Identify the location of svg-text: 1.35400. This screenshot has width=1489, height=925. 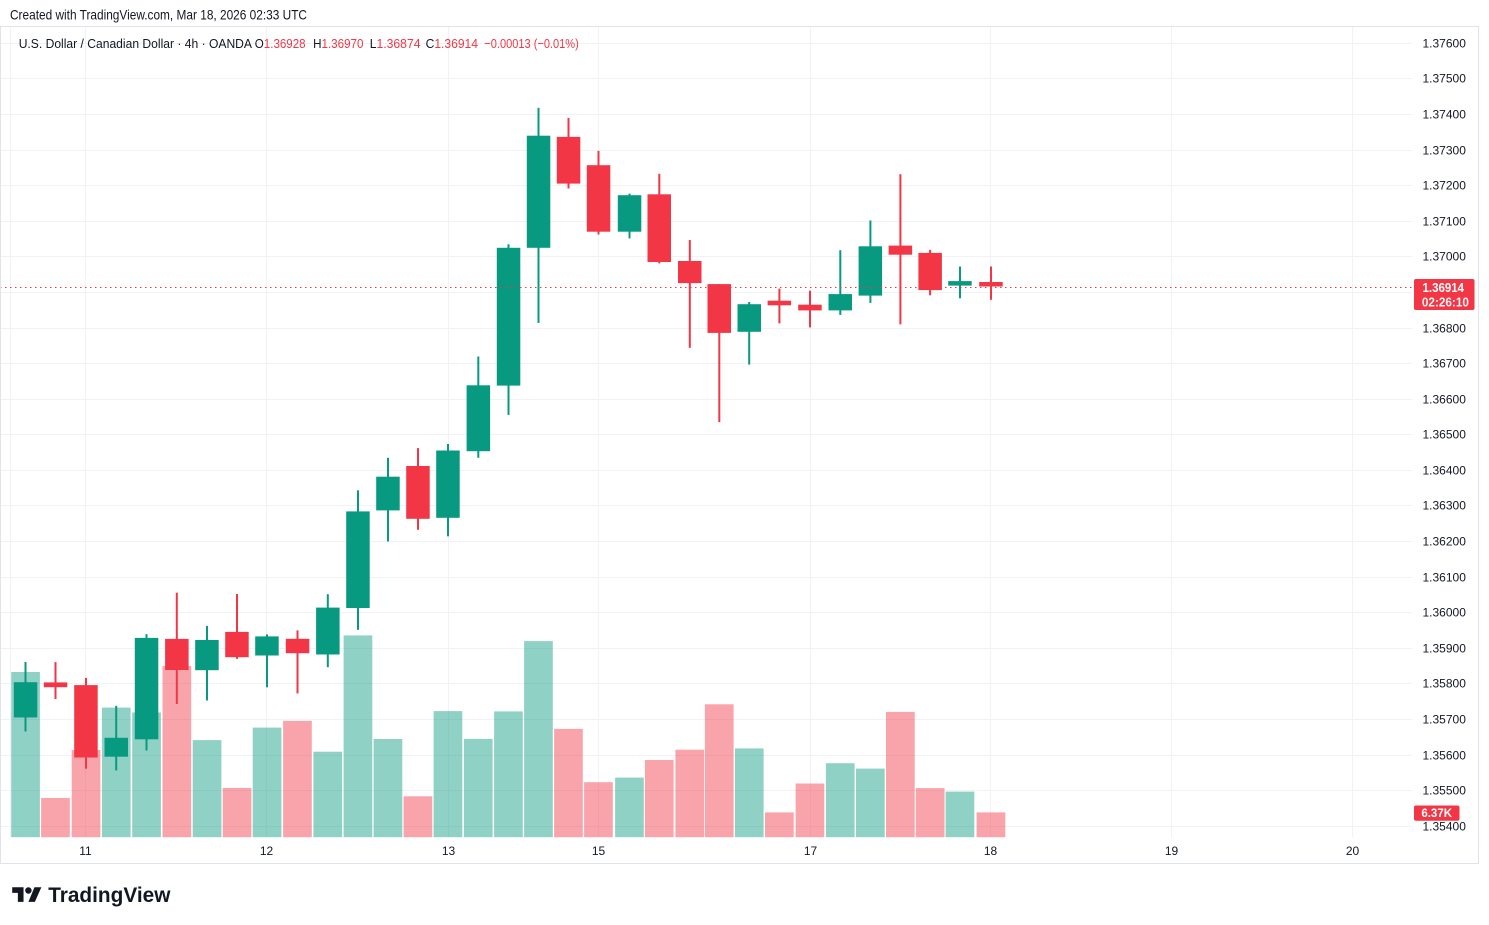
(1445, 827).